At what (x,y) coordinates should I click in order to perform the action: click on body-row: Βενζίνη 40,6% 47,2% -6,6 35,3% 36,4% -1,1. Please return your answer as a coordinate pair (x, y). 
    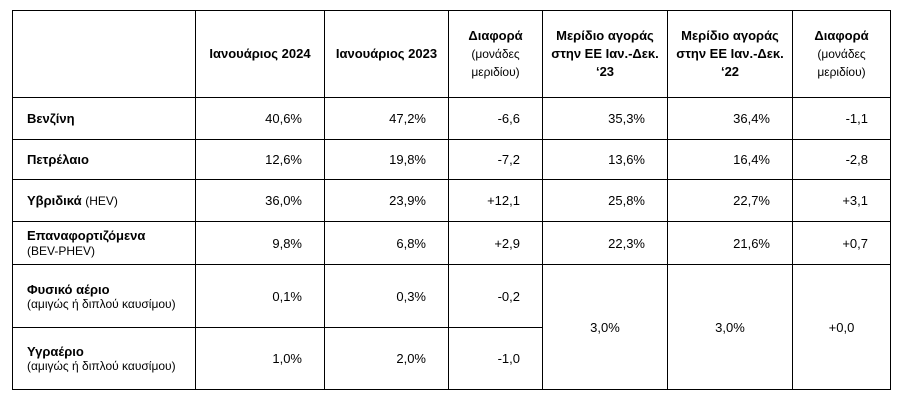
    Looking at the image, I should click on (451, 118).